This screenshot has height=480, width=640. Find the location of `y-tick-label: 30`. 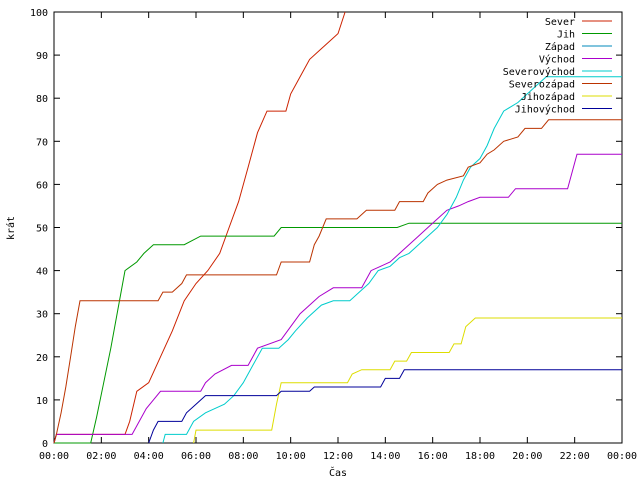

y-tick-label: 30 is located at coordinates (42, 315).